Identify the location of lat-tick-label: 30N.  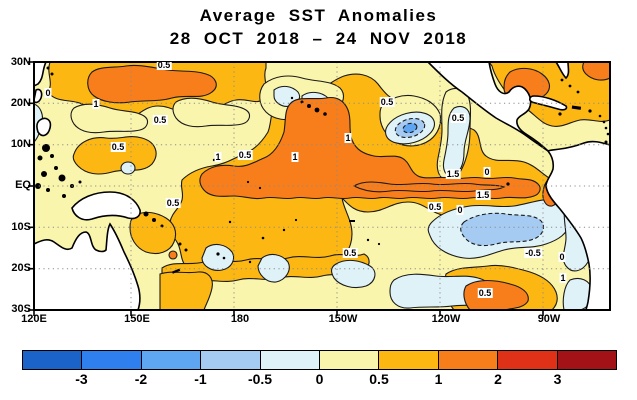
(20, 61).